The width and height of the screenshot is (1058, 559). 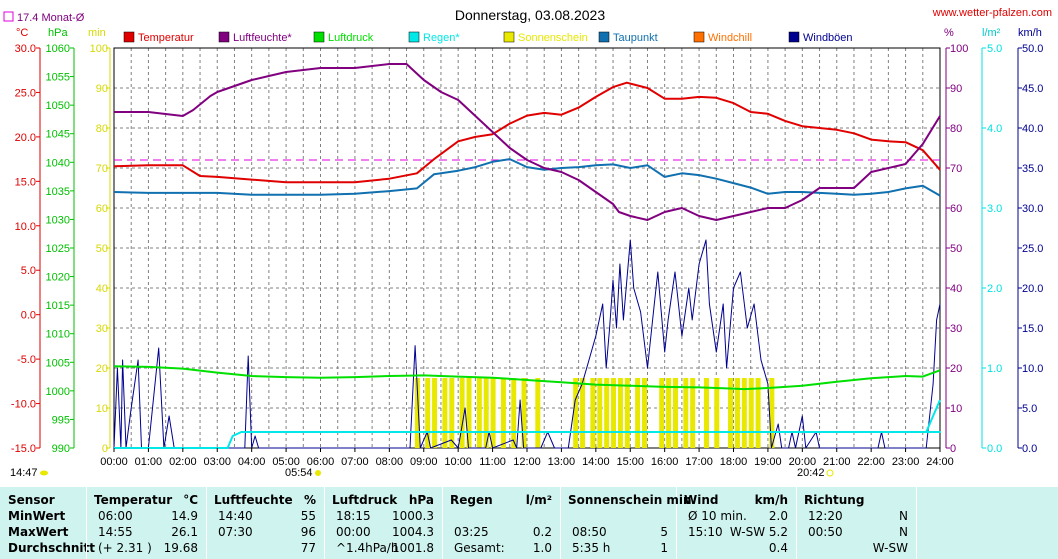 I want to click on unit-rain: l/m², so click(x=991, y=33).